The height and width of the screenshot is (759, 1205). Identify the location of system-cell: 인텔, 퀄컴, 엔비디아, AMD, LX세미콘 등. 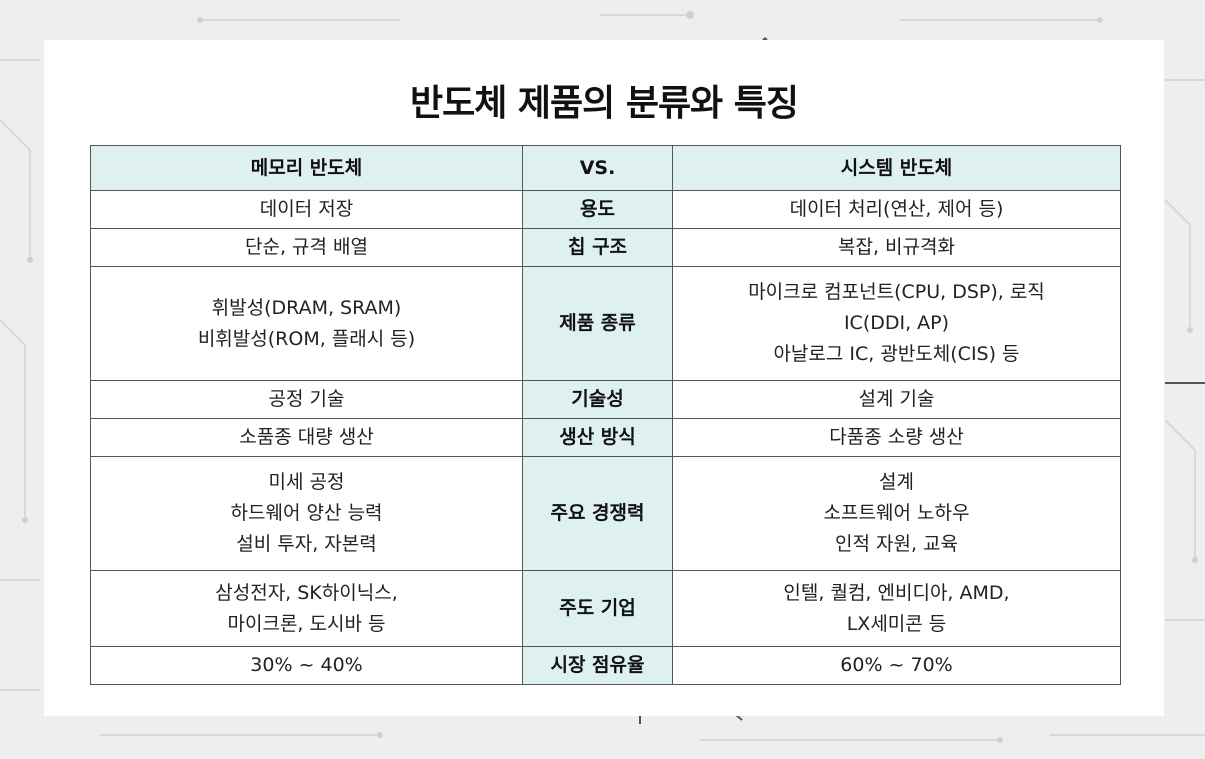
(896, 608).